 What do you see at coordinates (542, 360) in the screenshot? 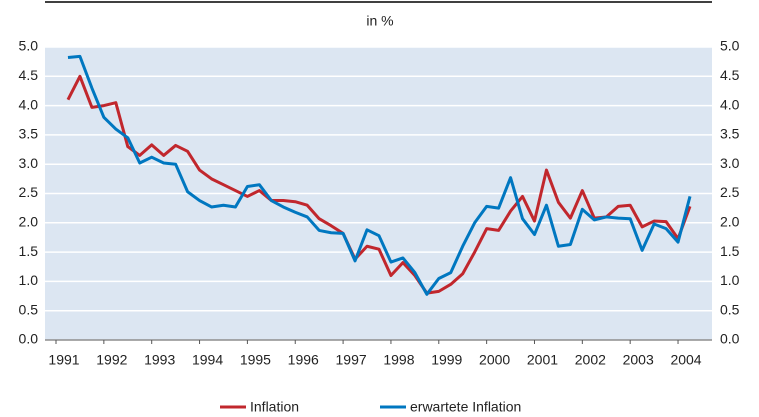
I see `x-tick-label: 2001` at bounding box center [542, 360].